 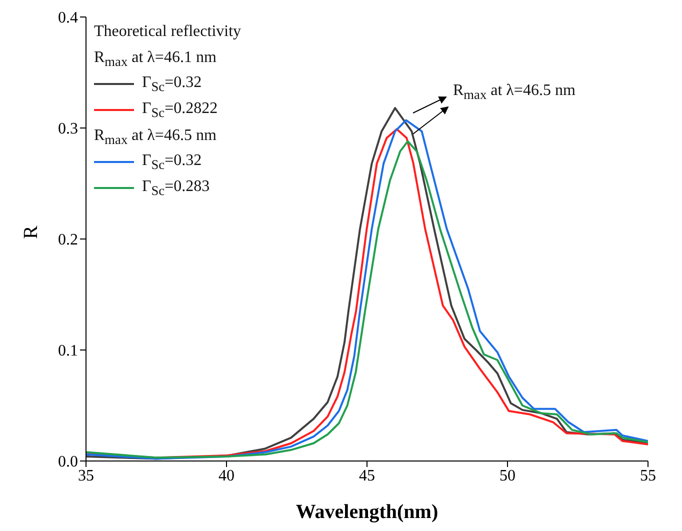 What do you see at coordinates (68, 351) in the screenshot?
I see `y-tick-label: 0.1` at bounding box center [68, 351].